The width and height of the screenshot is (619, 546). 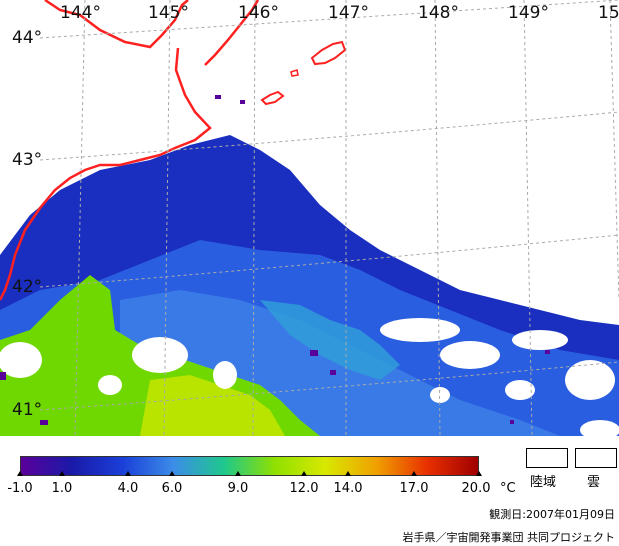 I want to click on temperature-color-scale, so click(x=249, y=466).